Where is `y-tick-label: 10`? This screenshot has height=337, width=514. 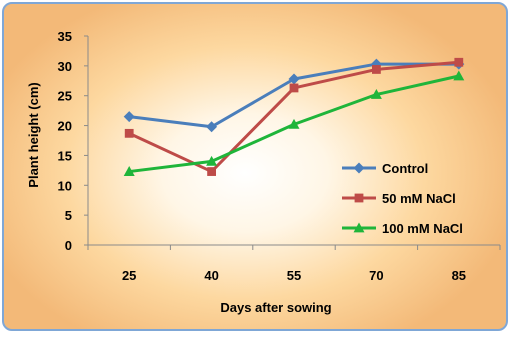 y-tick-label: 10 is located at coordinates (65, 185).